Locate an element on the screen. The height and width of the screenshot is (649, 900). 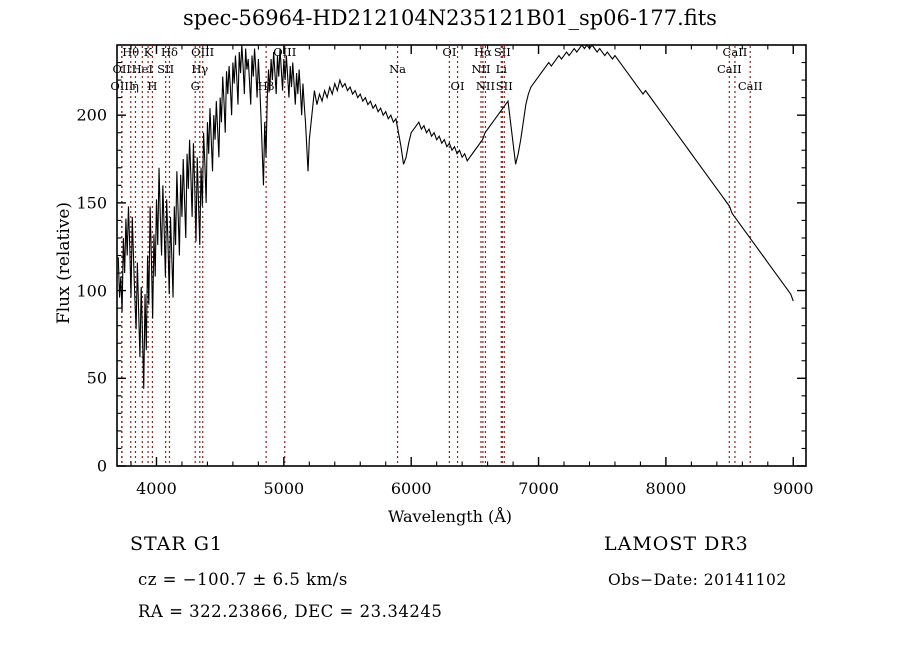
spectral-line-label: Hγ is located at coordinates (200, 69).